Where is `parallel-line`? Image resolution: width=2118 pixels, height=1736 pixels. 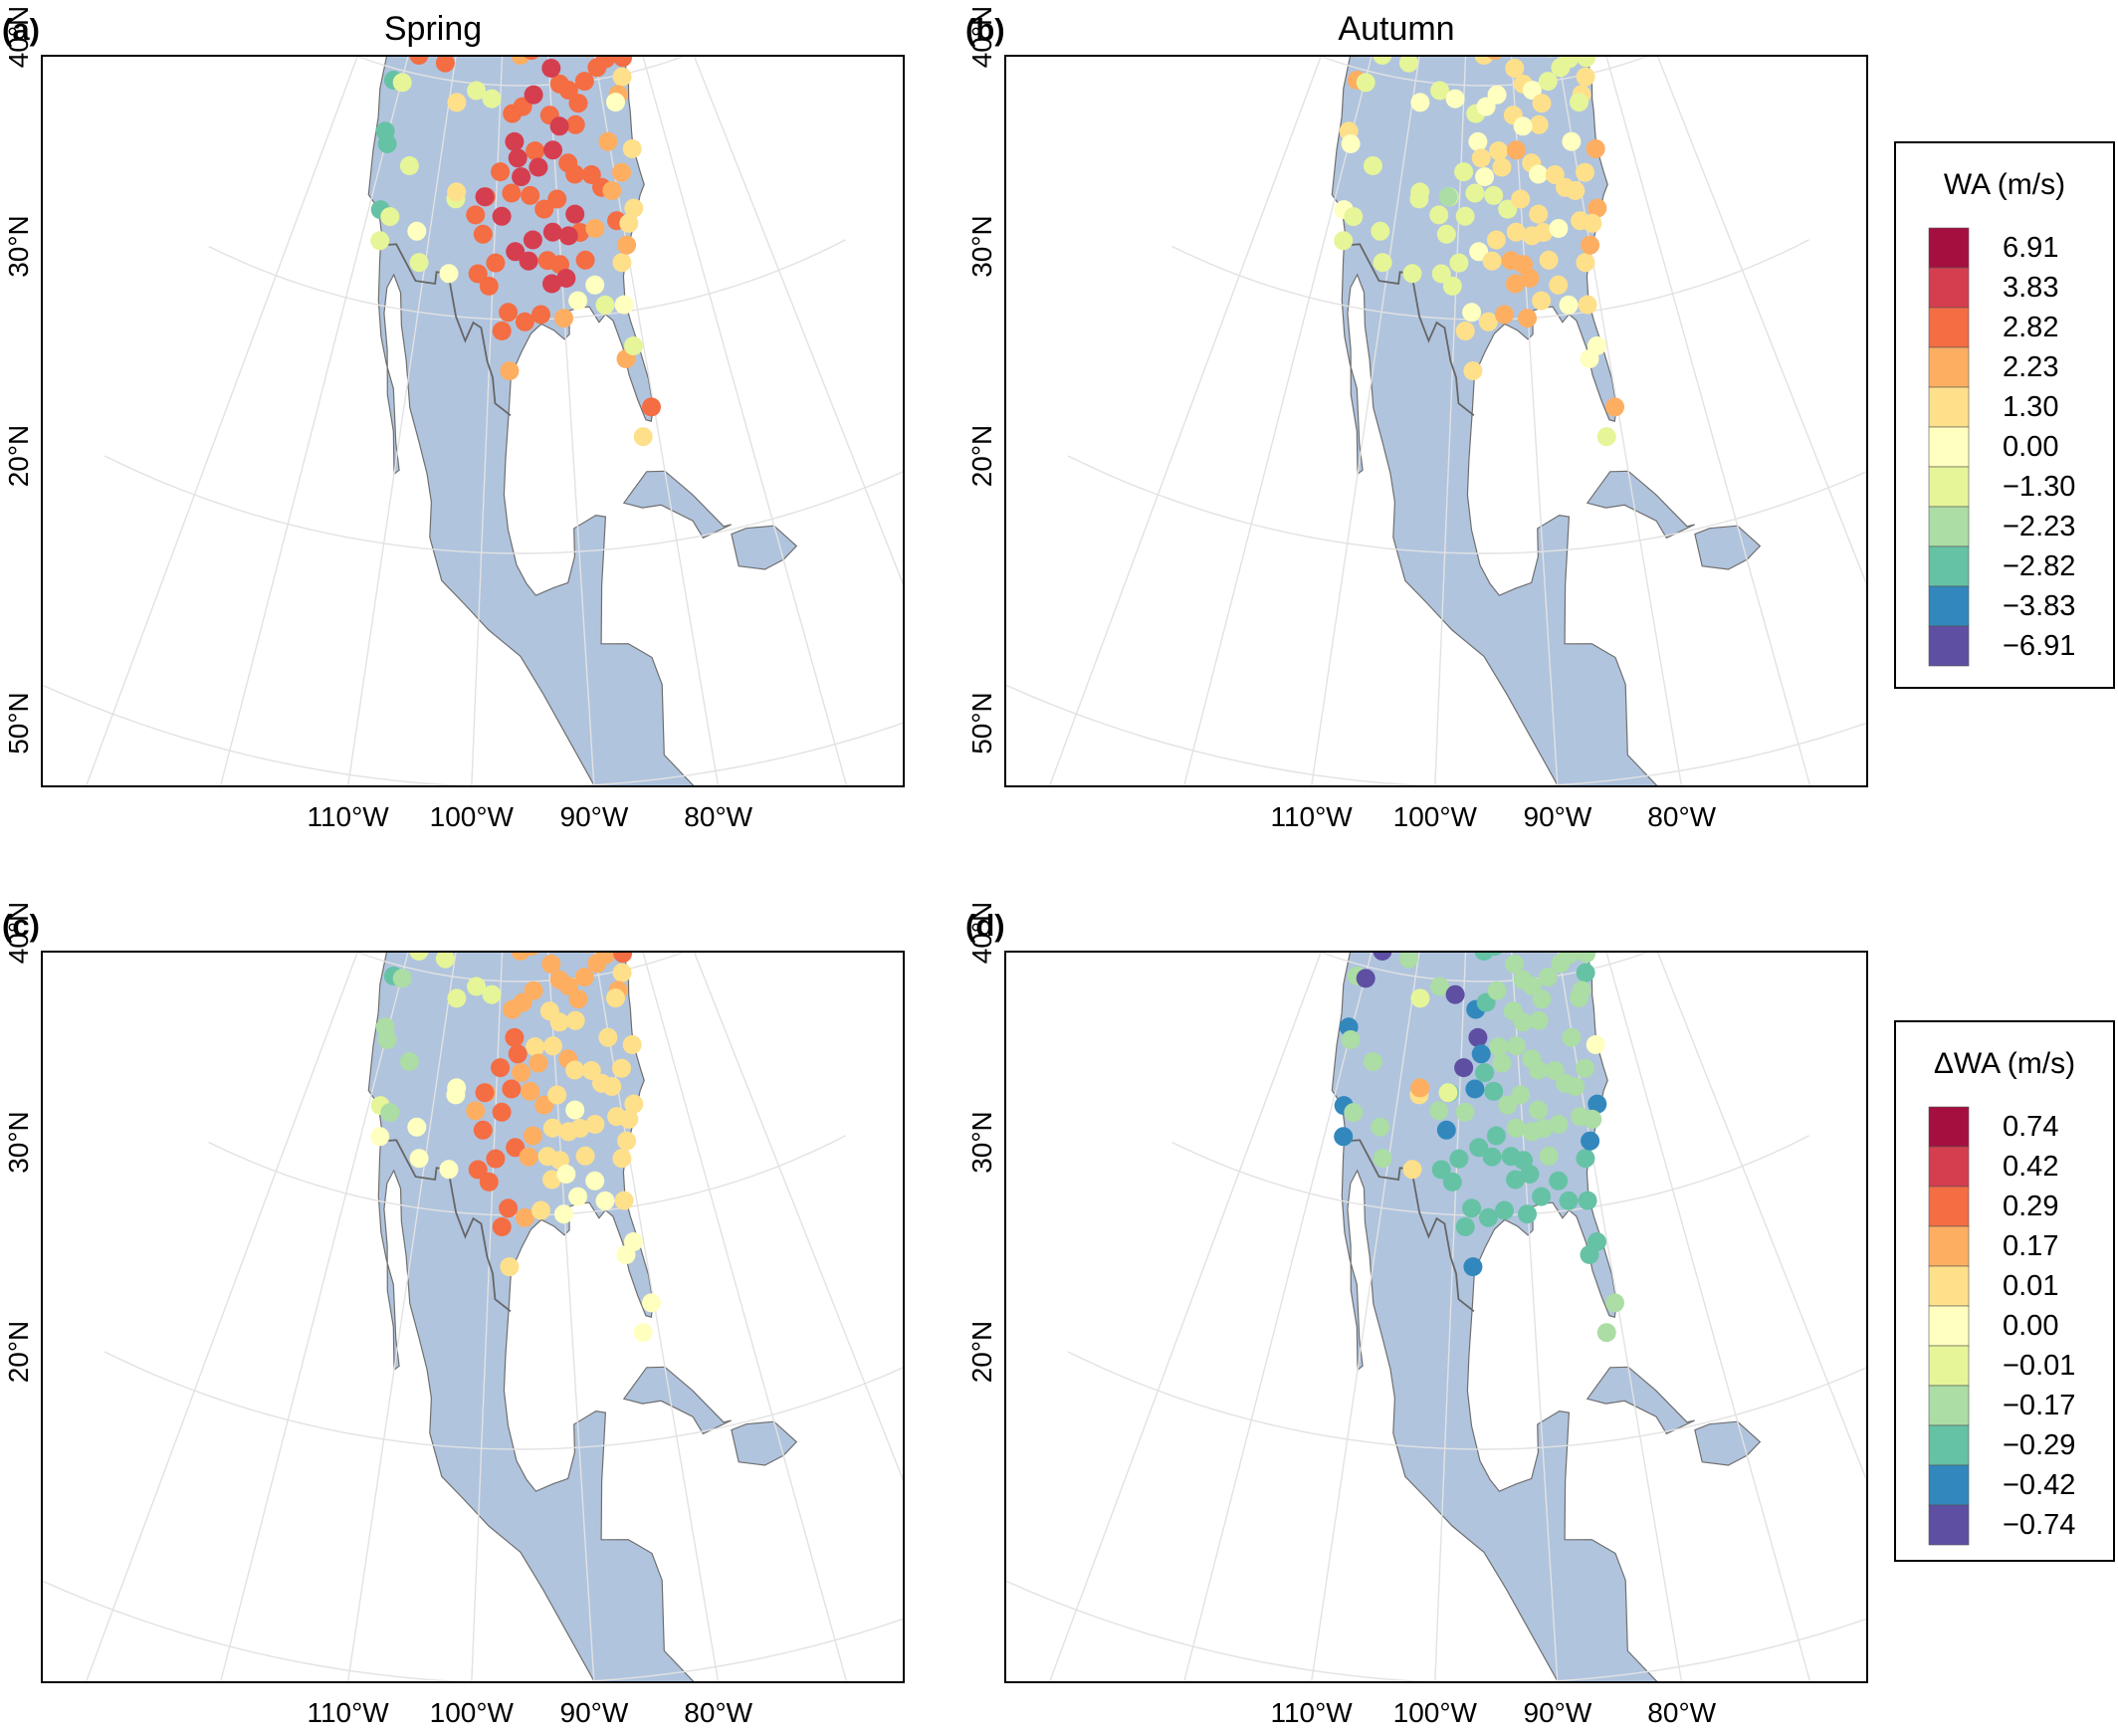 parallel-line is located at coordinates (1484, 71).